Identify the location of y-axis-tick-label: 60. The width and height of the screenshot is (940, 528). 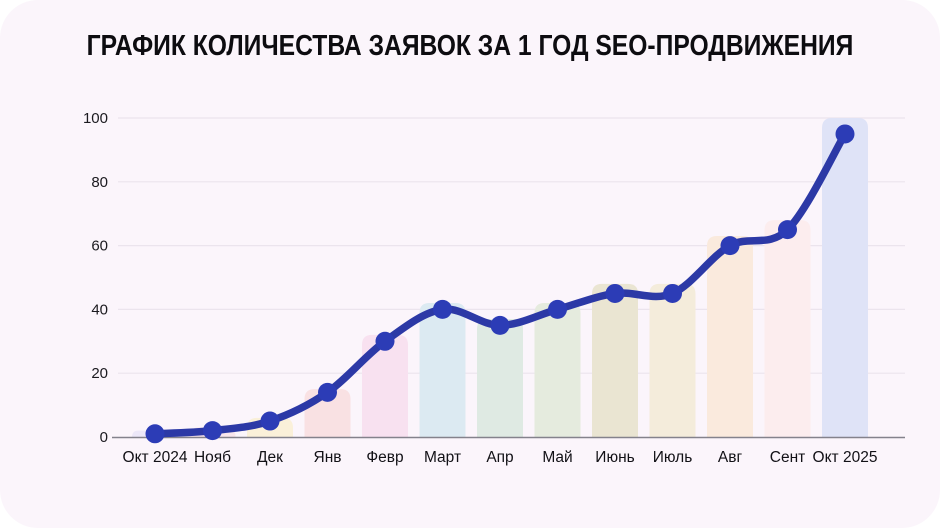
(99, 246).